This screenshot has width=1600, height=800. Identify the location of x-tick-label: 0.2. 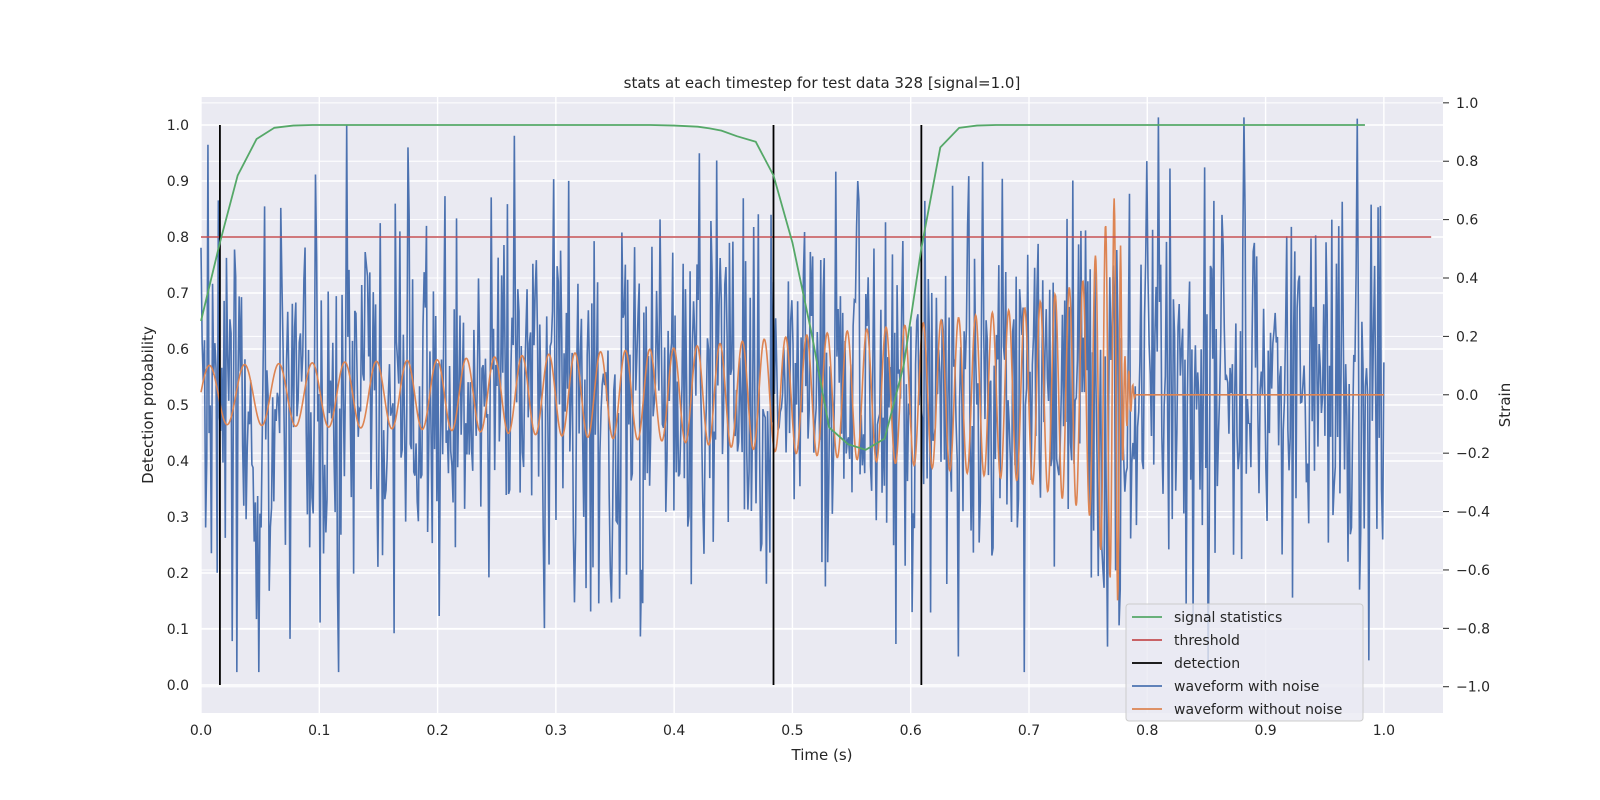
(437, 731).